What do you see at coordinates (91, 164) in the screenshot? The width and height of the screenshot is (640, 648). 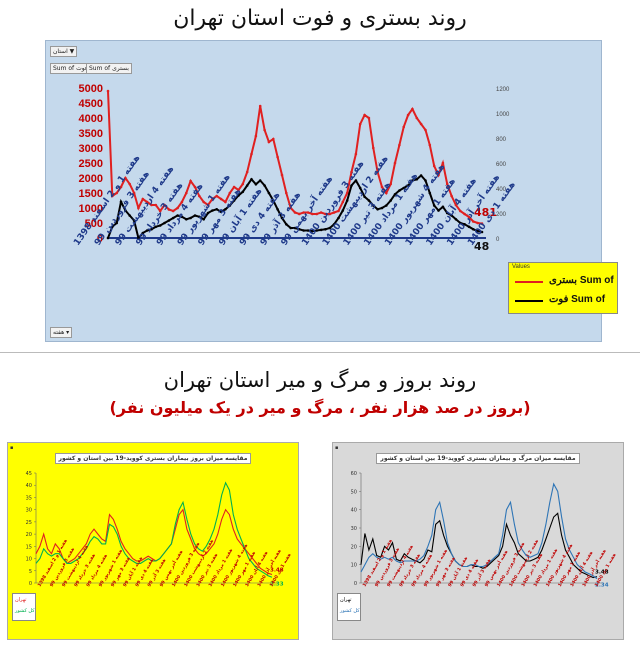 I see `y-left-tick-label: 2500` at bounding box center [91, 164].